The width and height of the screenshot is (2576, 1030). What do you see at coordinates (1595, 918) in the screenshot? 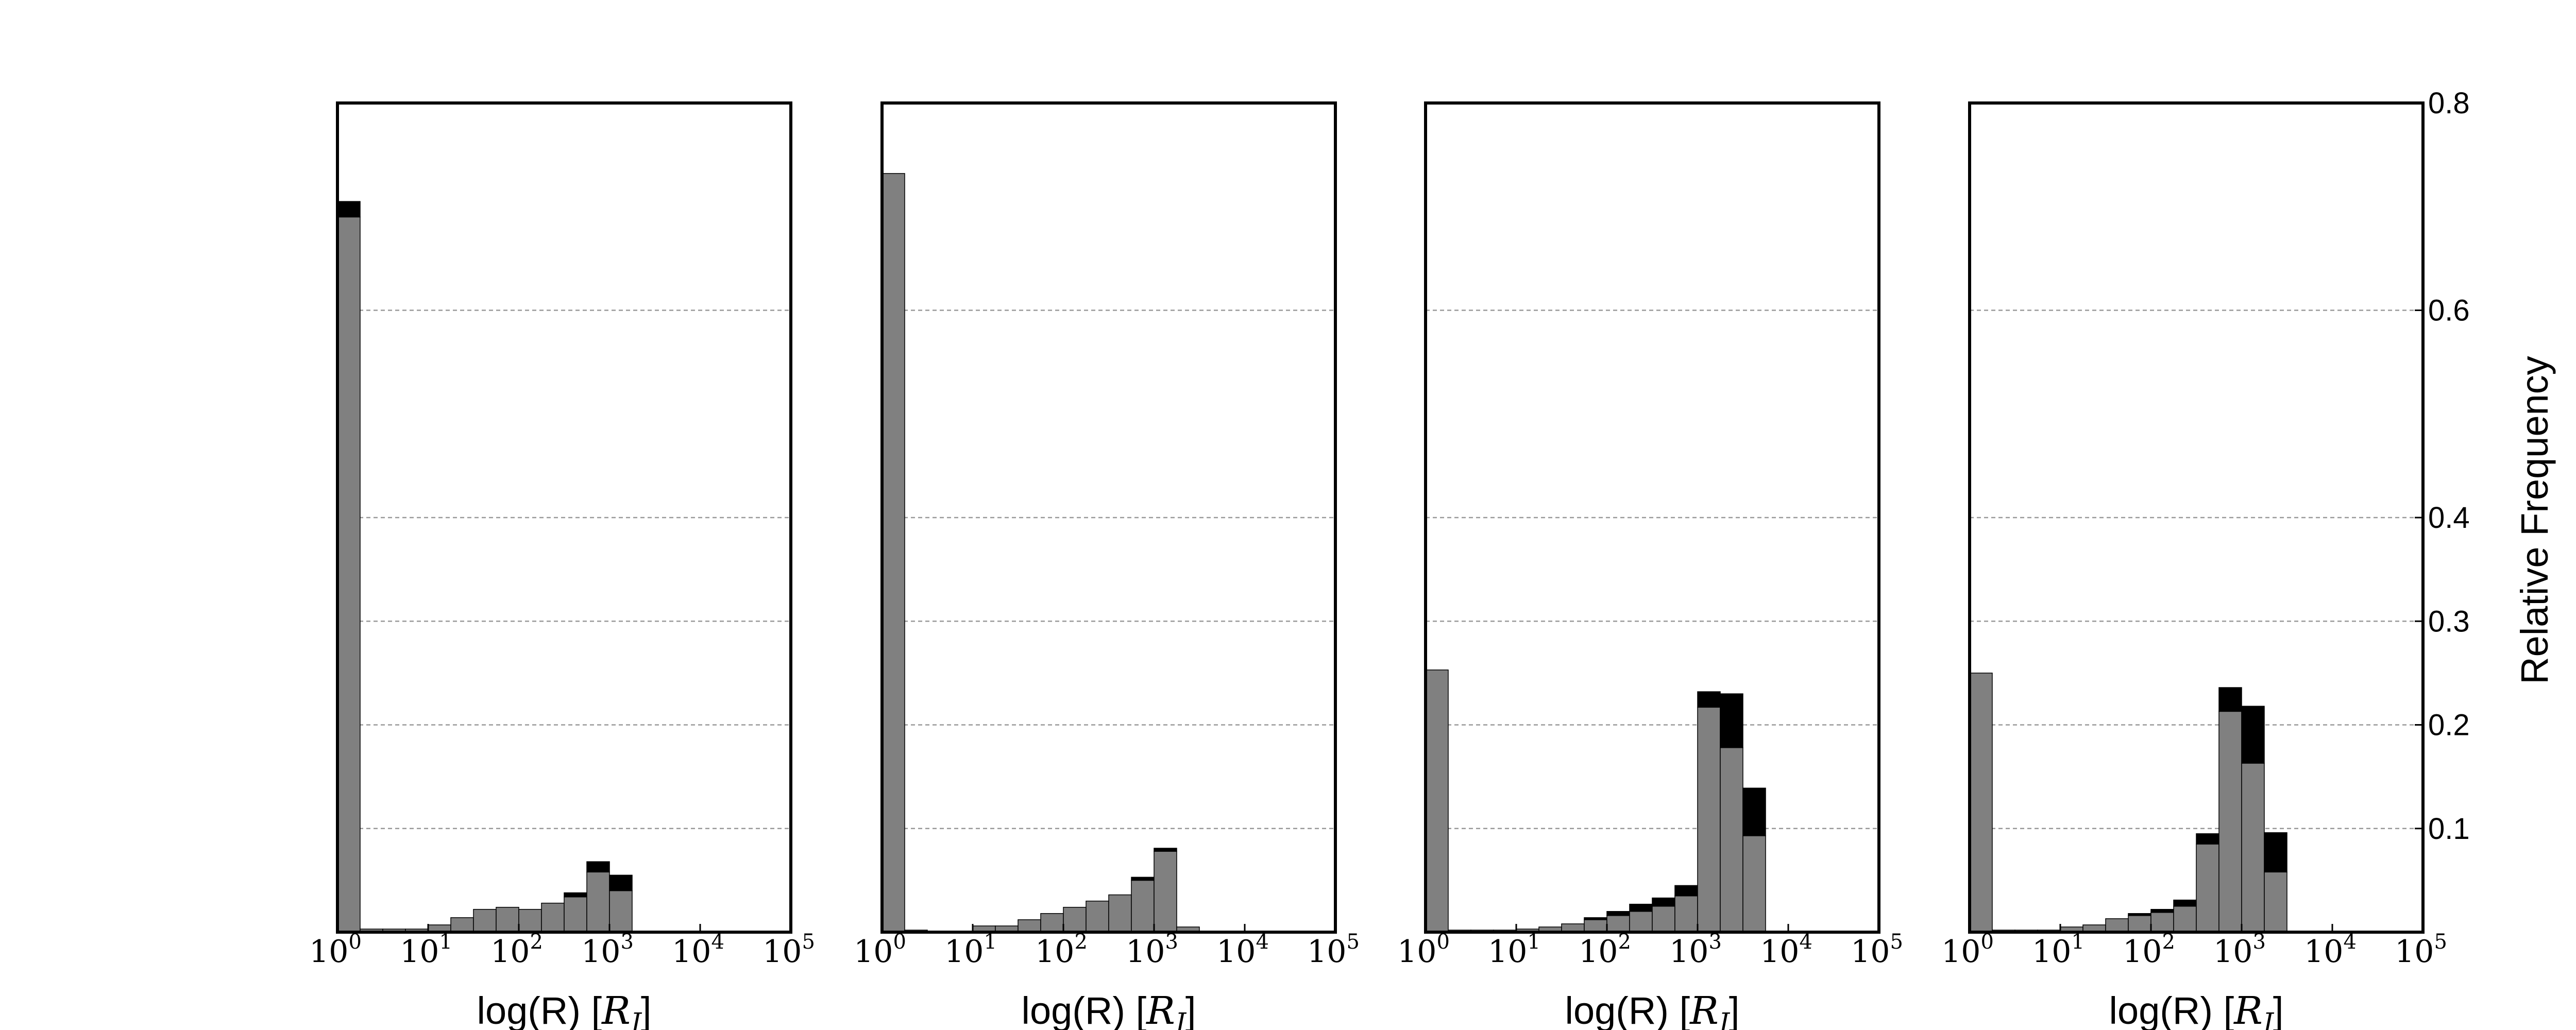
I see `bar-upper-p2-b7` at bounding box center [1595, 918].